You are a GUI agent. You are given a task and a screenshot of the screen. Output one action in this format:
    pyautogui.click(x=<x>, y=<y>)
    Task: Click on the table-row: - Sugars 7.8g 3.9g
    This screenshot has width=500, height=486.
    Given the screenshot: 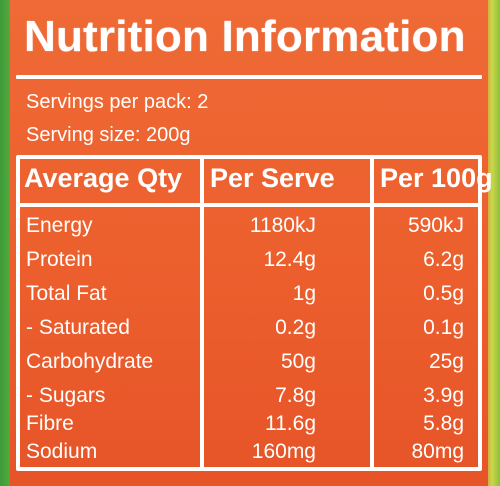 What is the action you would take?
    pyautogui.click(x=249, y=396)
    